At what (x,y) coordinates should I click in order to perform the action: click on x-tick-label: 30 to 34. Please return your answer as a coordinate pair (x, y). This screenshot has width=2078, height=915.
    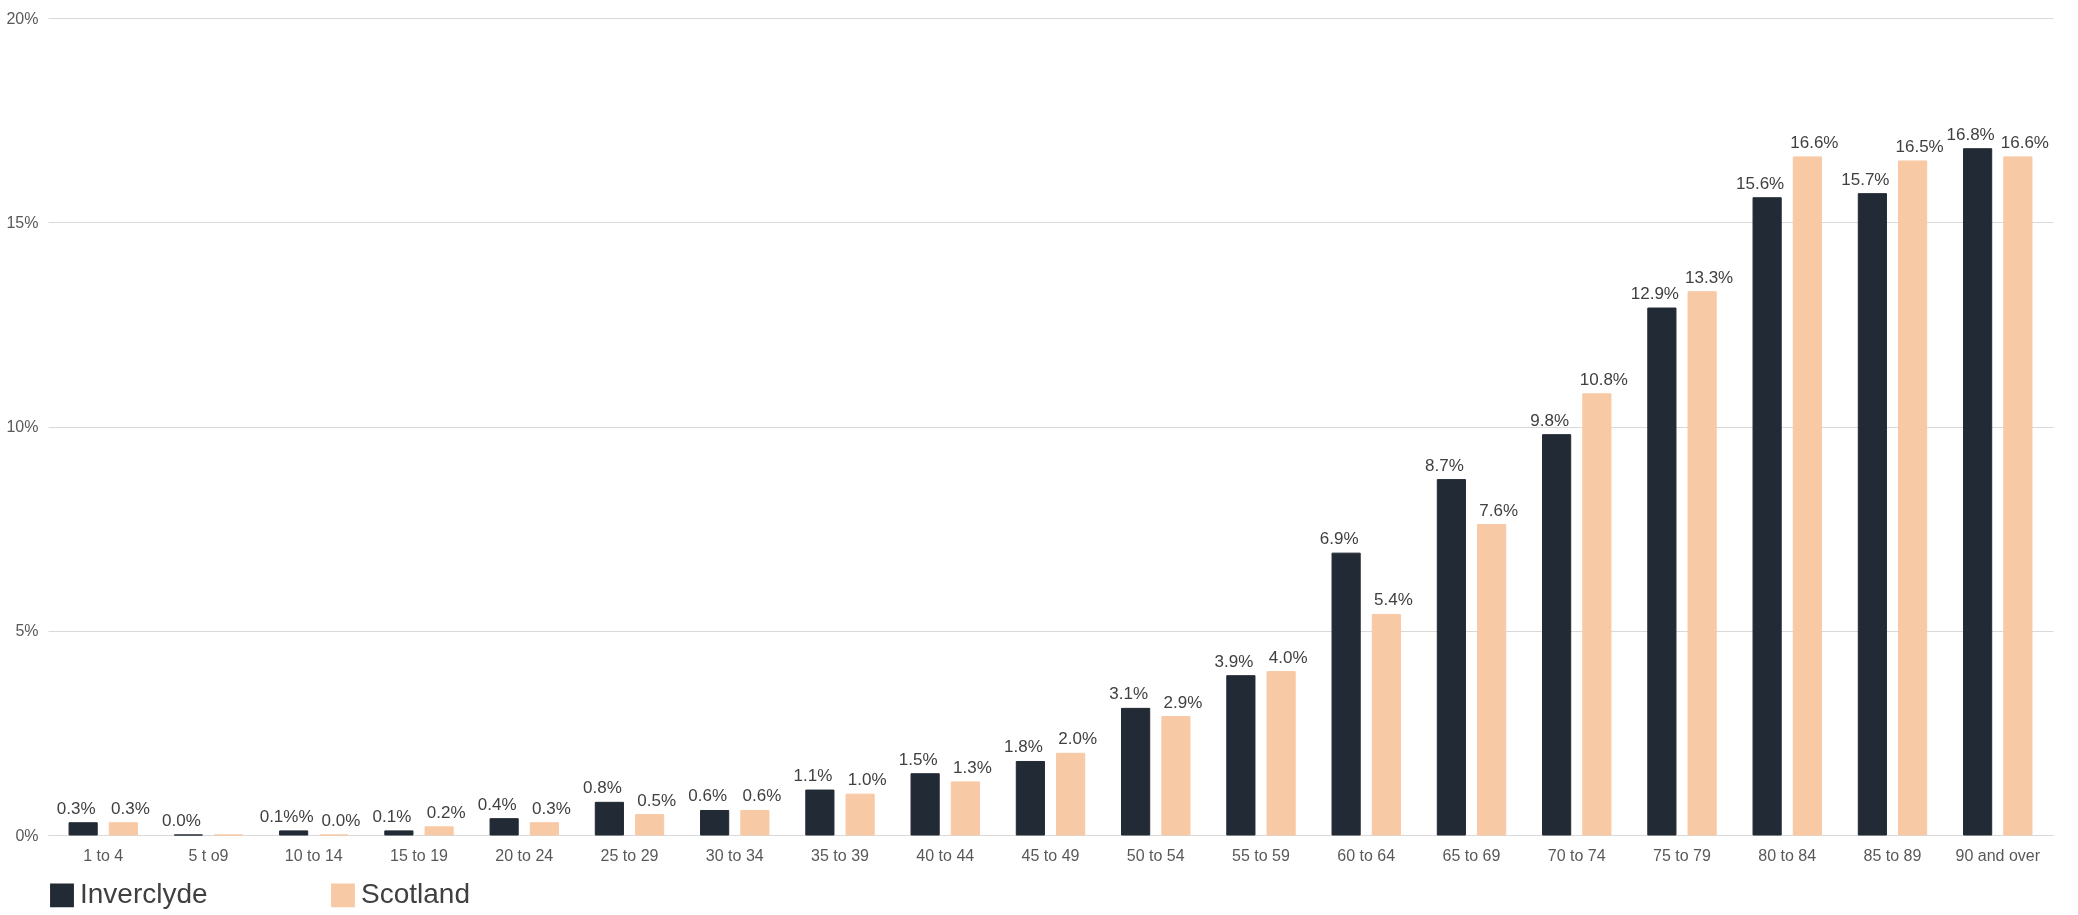
    Looking at the image, I should click on (734, 855).